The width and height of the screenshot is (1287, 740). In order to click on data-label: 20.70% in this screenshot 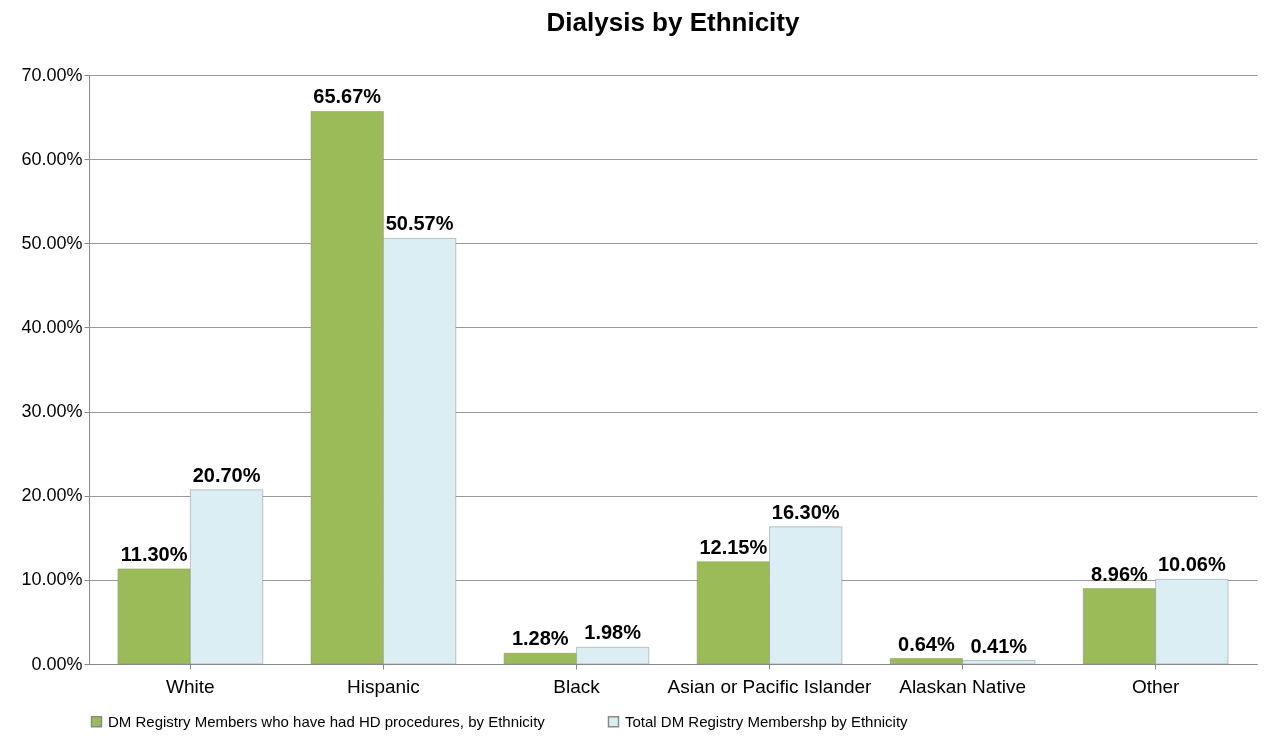, I will do `click(226, 474)`.